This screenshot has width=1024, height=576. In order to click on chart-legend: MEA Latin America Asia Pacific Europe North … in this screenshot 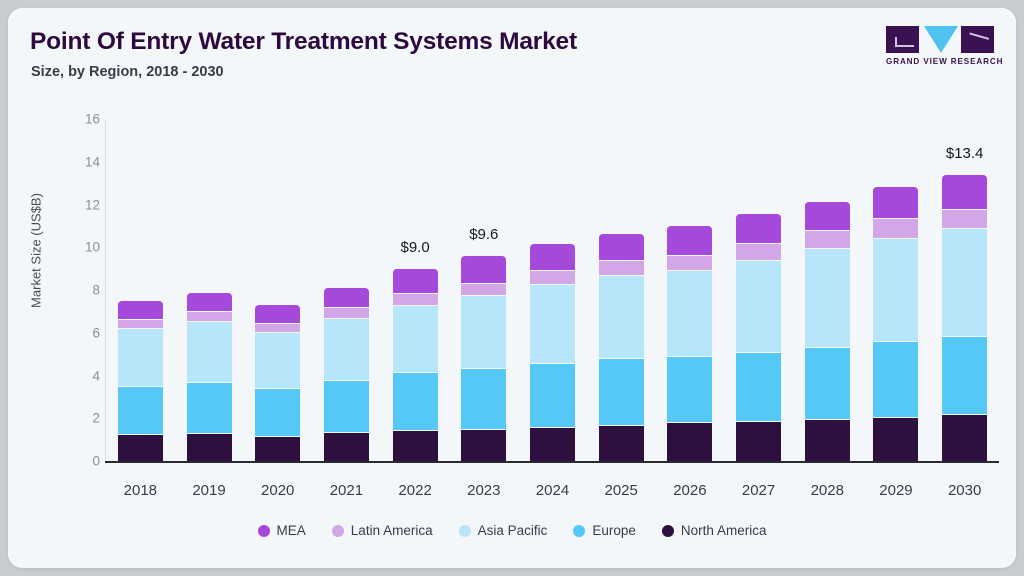, I will do `click(512, 530)`.